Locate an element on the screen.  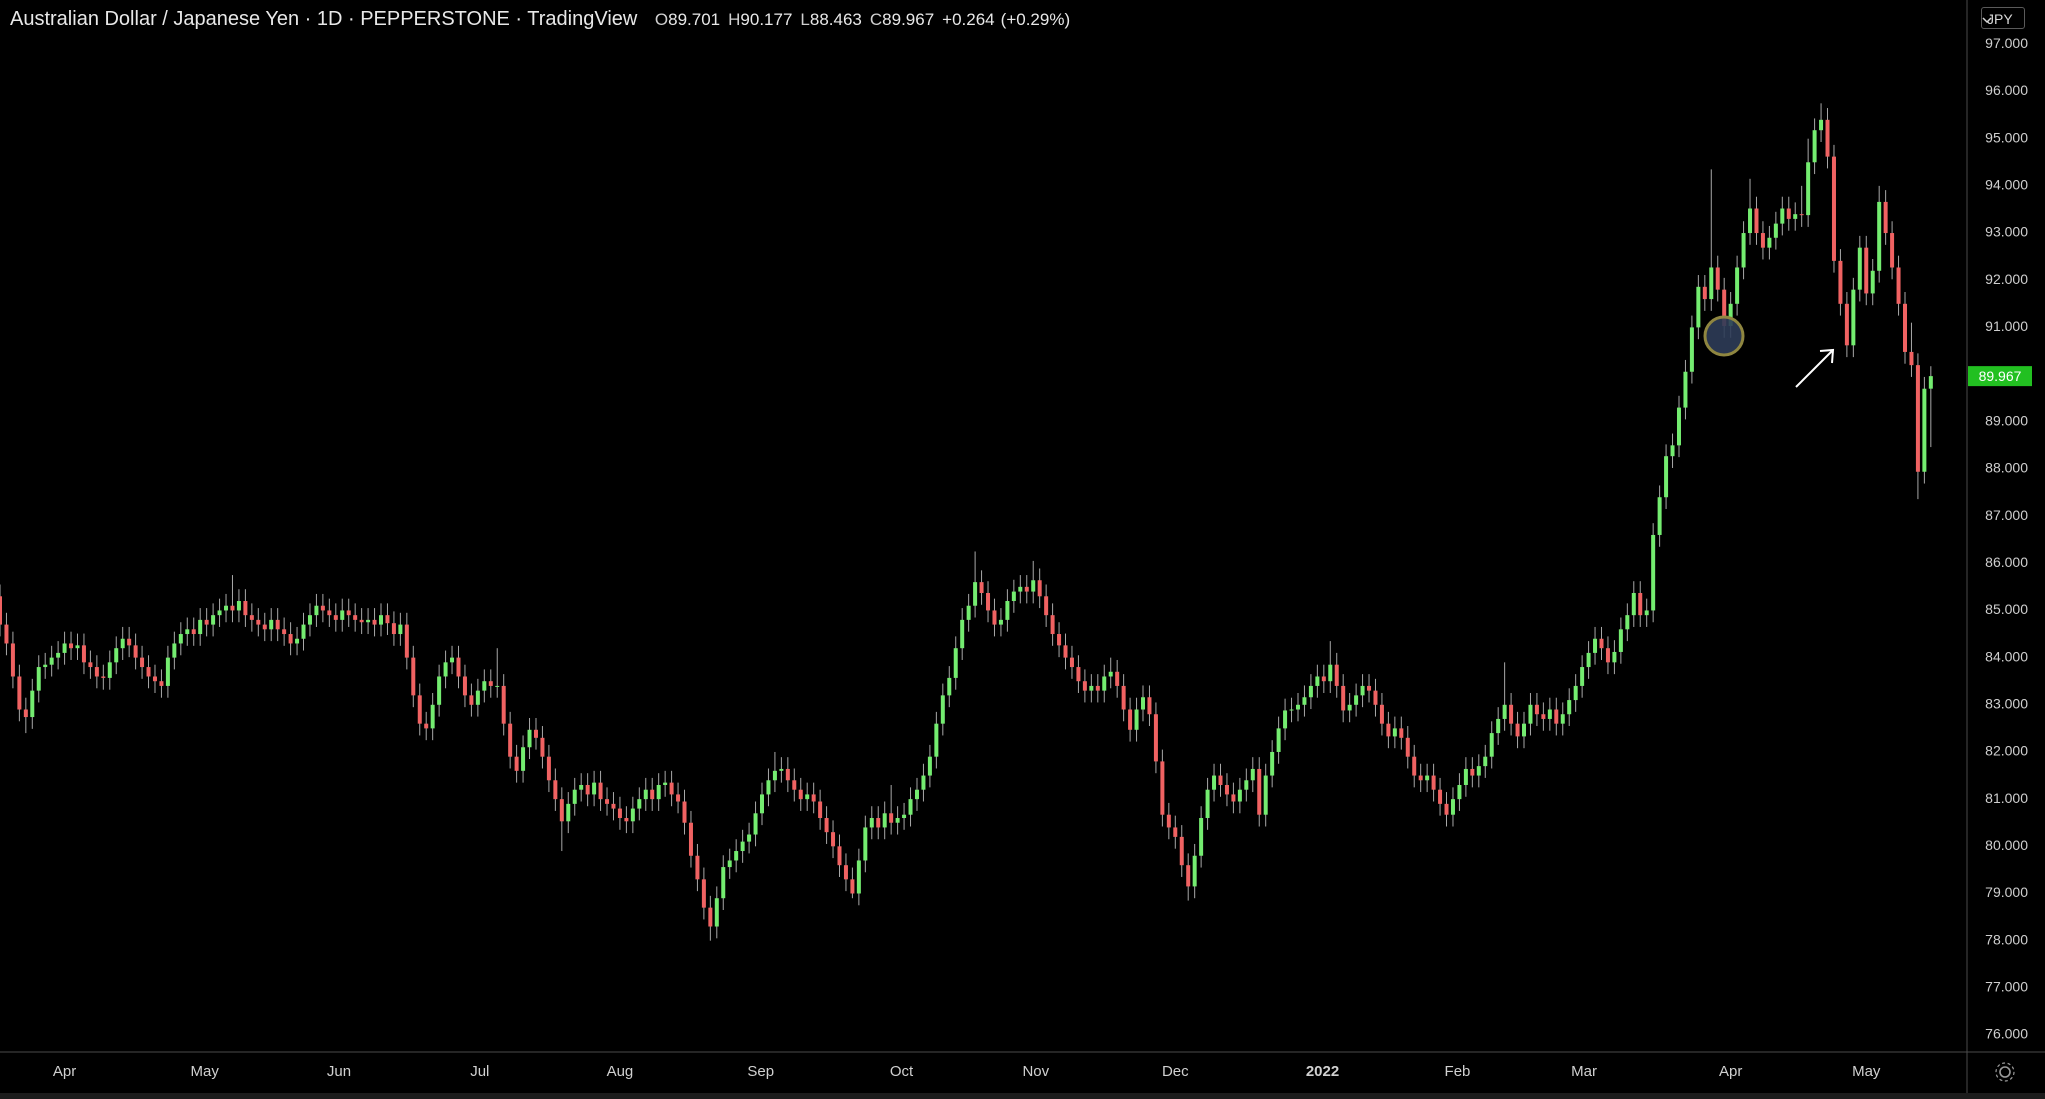
x-tick-label: Sep is located at coordinates (760, 1071).